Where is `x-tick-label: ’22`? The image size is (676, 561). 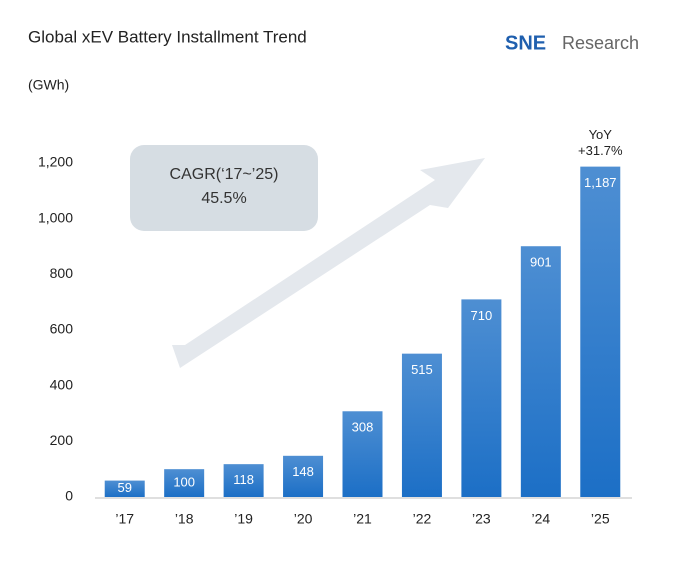
x-tick-label: ’22 is located at coordinates (422, 519).